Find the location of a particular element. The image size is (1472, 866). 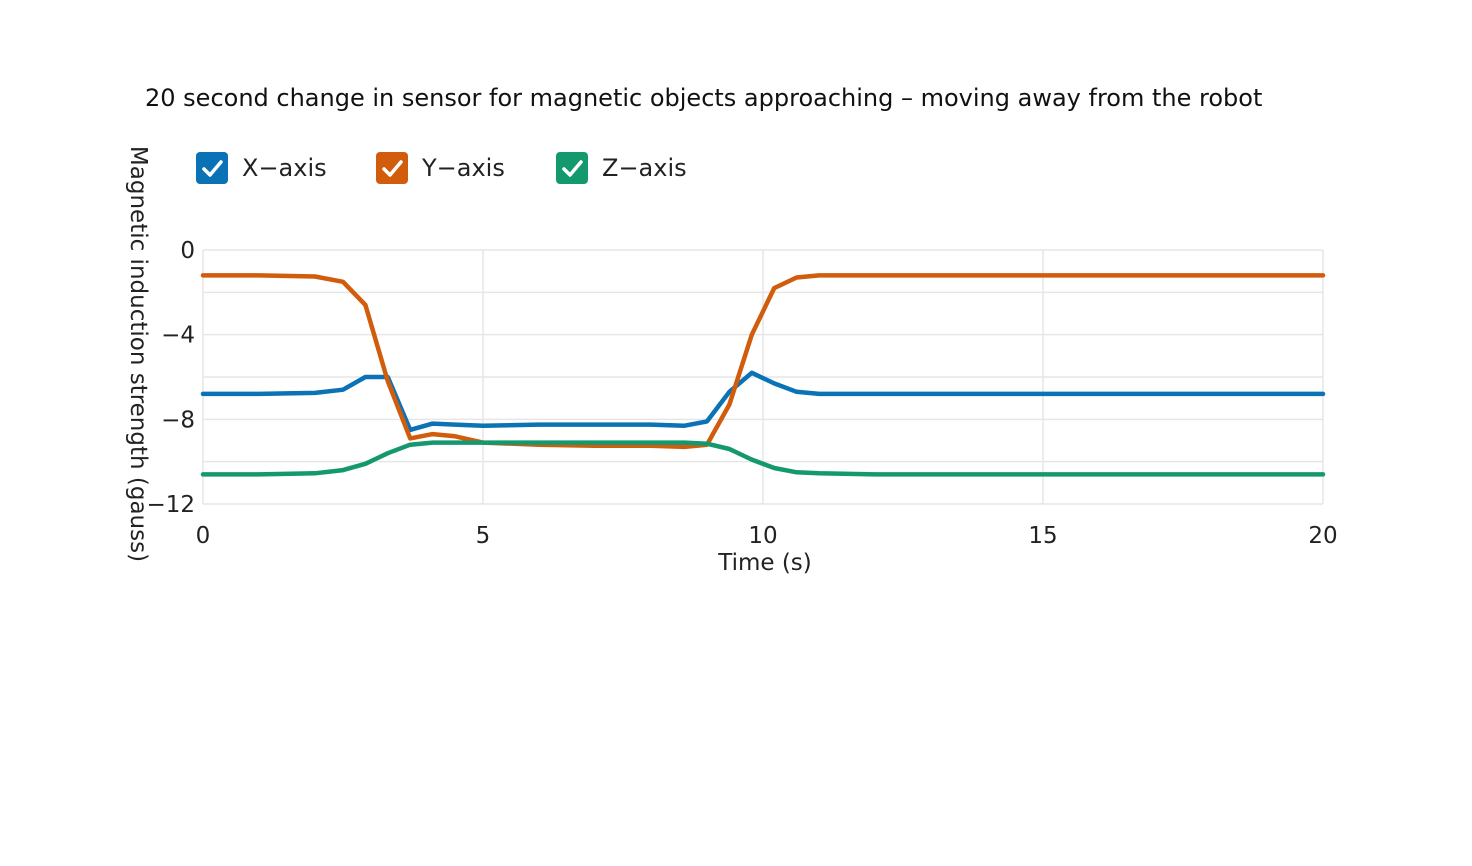

x-tick-label: 10 is located at coordinates (762, 536).